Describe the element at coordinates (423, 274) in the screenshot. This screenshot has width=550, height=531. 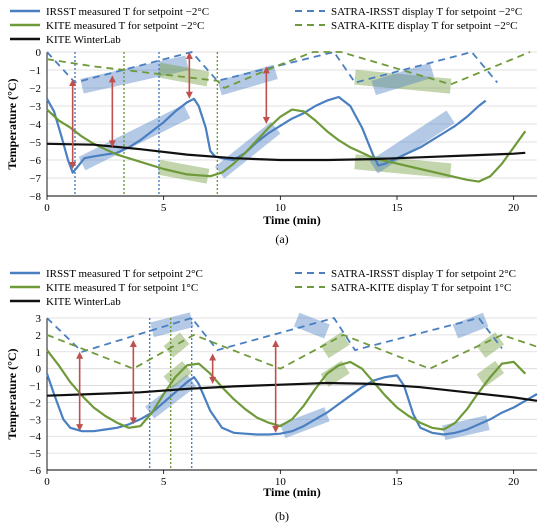
I see `legend-label: SATRA-IRSST display T for setpoint 2°C` at that location.